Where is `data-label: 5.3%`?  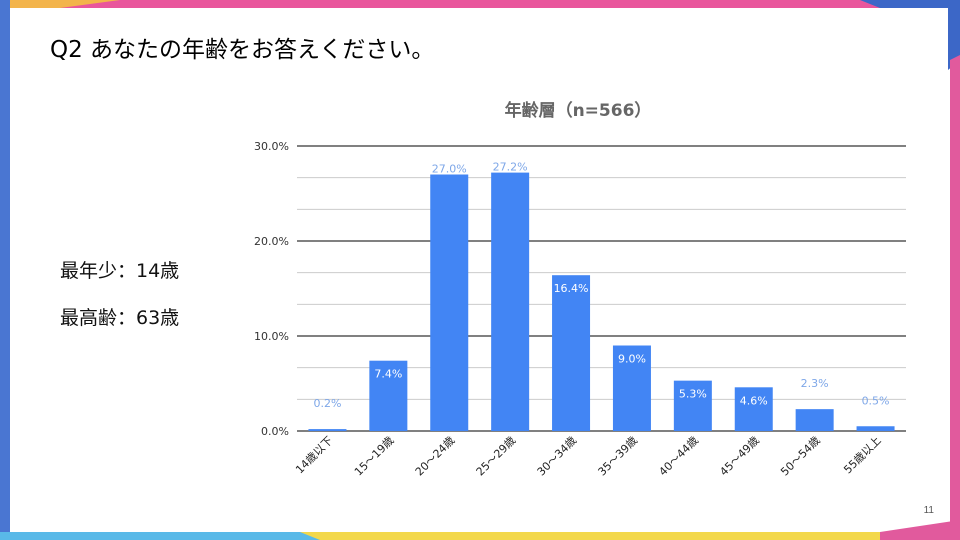 data-label: 5.3% is located at coordinates (693, 394).